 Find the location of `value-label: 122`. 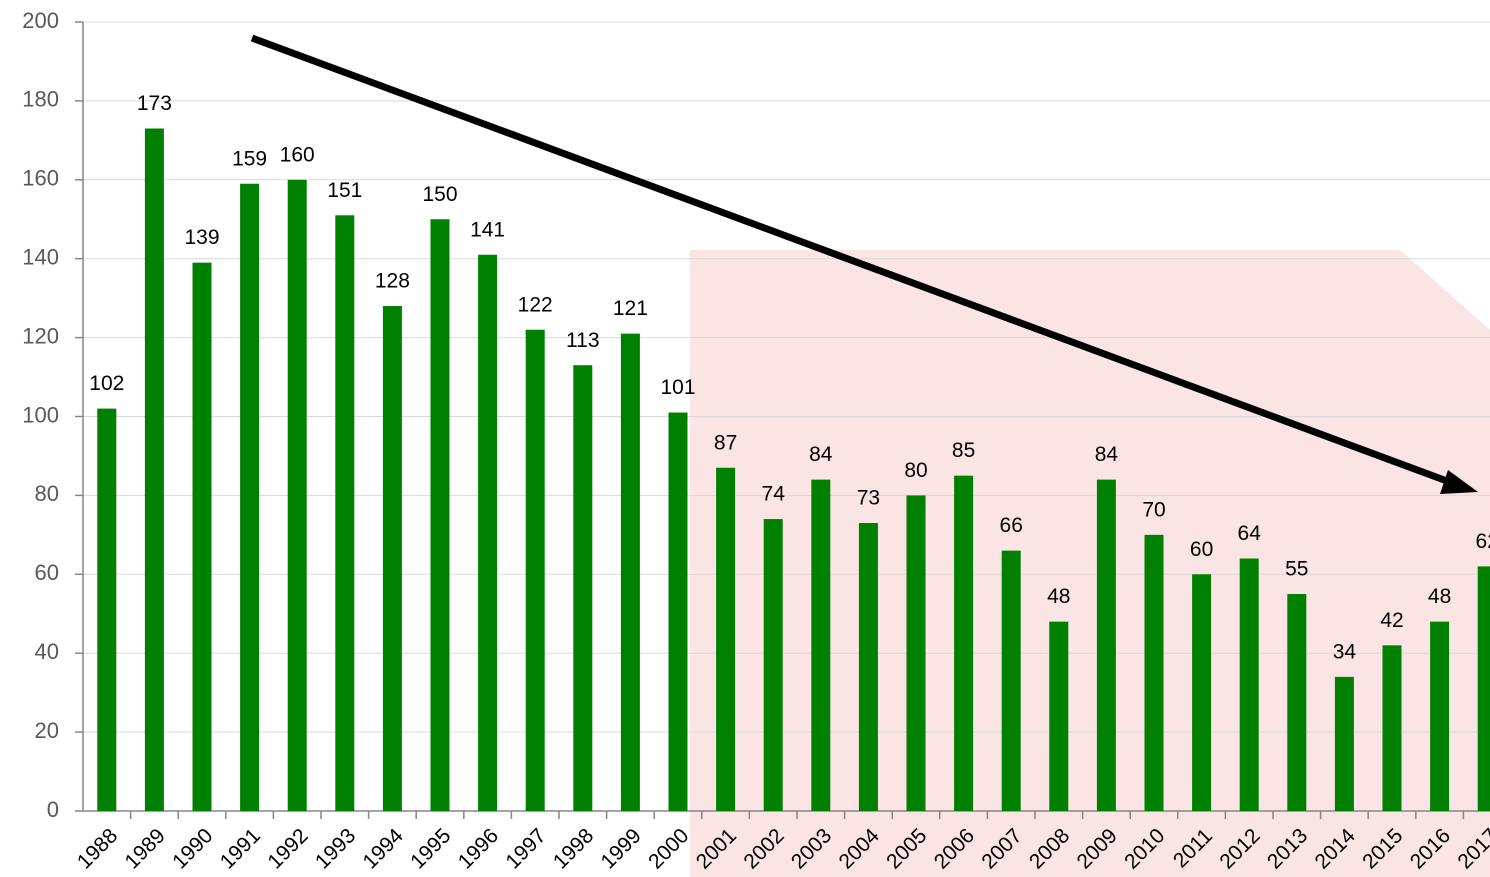

value-label: 122 is located at coordinates (535, 304).